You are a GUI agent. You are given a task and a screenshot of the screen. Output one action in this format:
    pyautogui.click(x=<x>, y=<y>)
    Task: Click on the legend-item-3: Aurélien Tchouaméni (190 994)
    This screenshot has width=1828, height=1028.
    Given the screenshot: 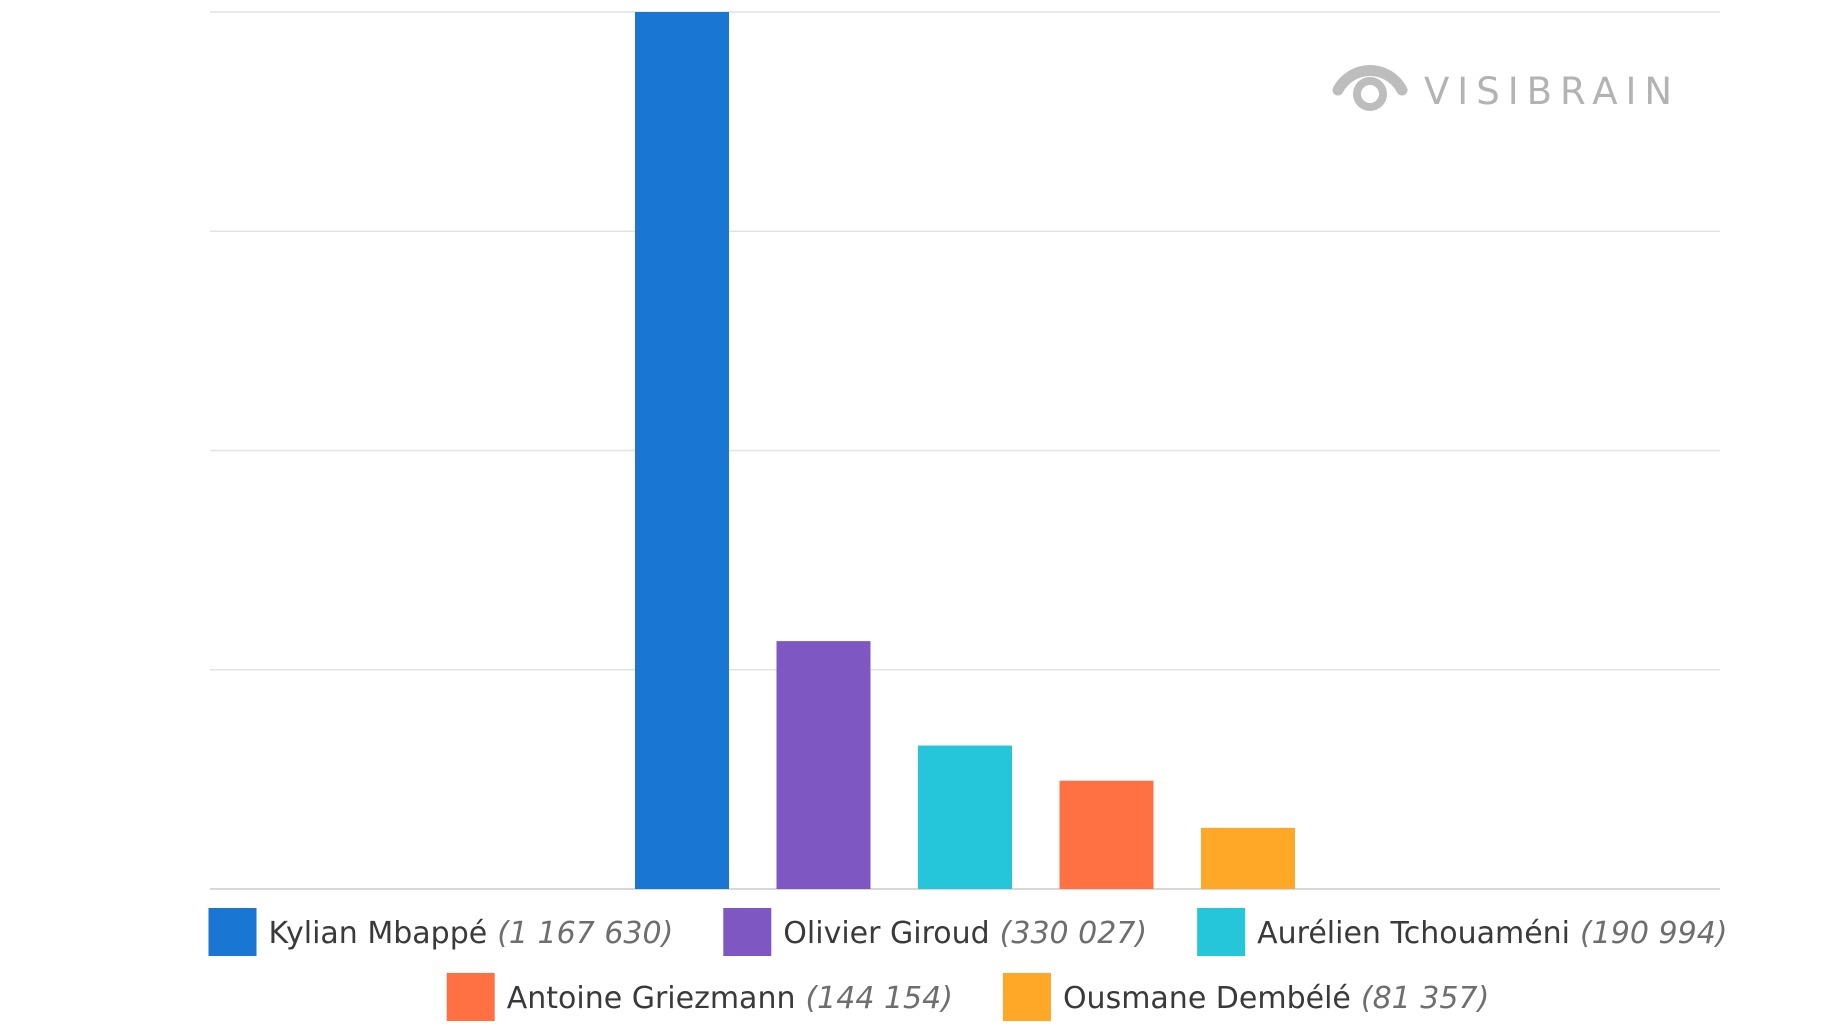 What is the action you would take?
    pyautogui.click(x=1462, y=932)
    